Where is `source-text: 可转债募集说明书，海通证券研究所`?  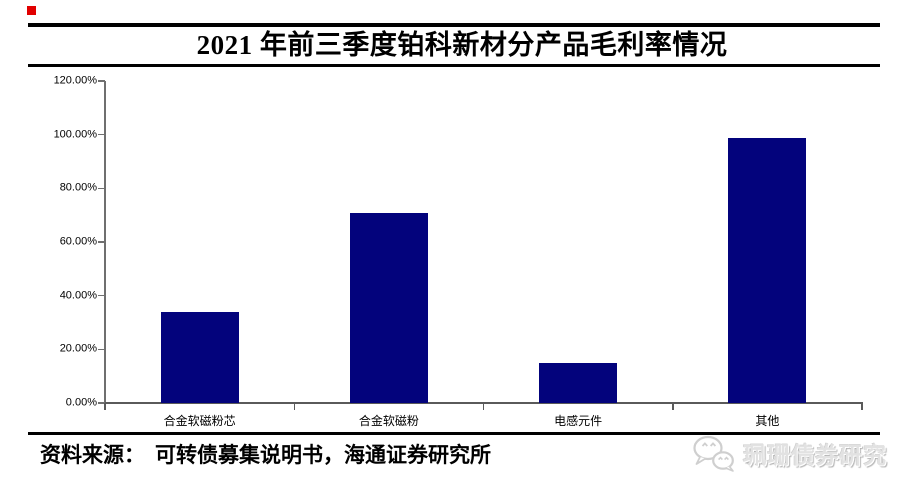
source-text: 可转债募集说明书，海通证券研究所 is located at coordinates (323, 455).